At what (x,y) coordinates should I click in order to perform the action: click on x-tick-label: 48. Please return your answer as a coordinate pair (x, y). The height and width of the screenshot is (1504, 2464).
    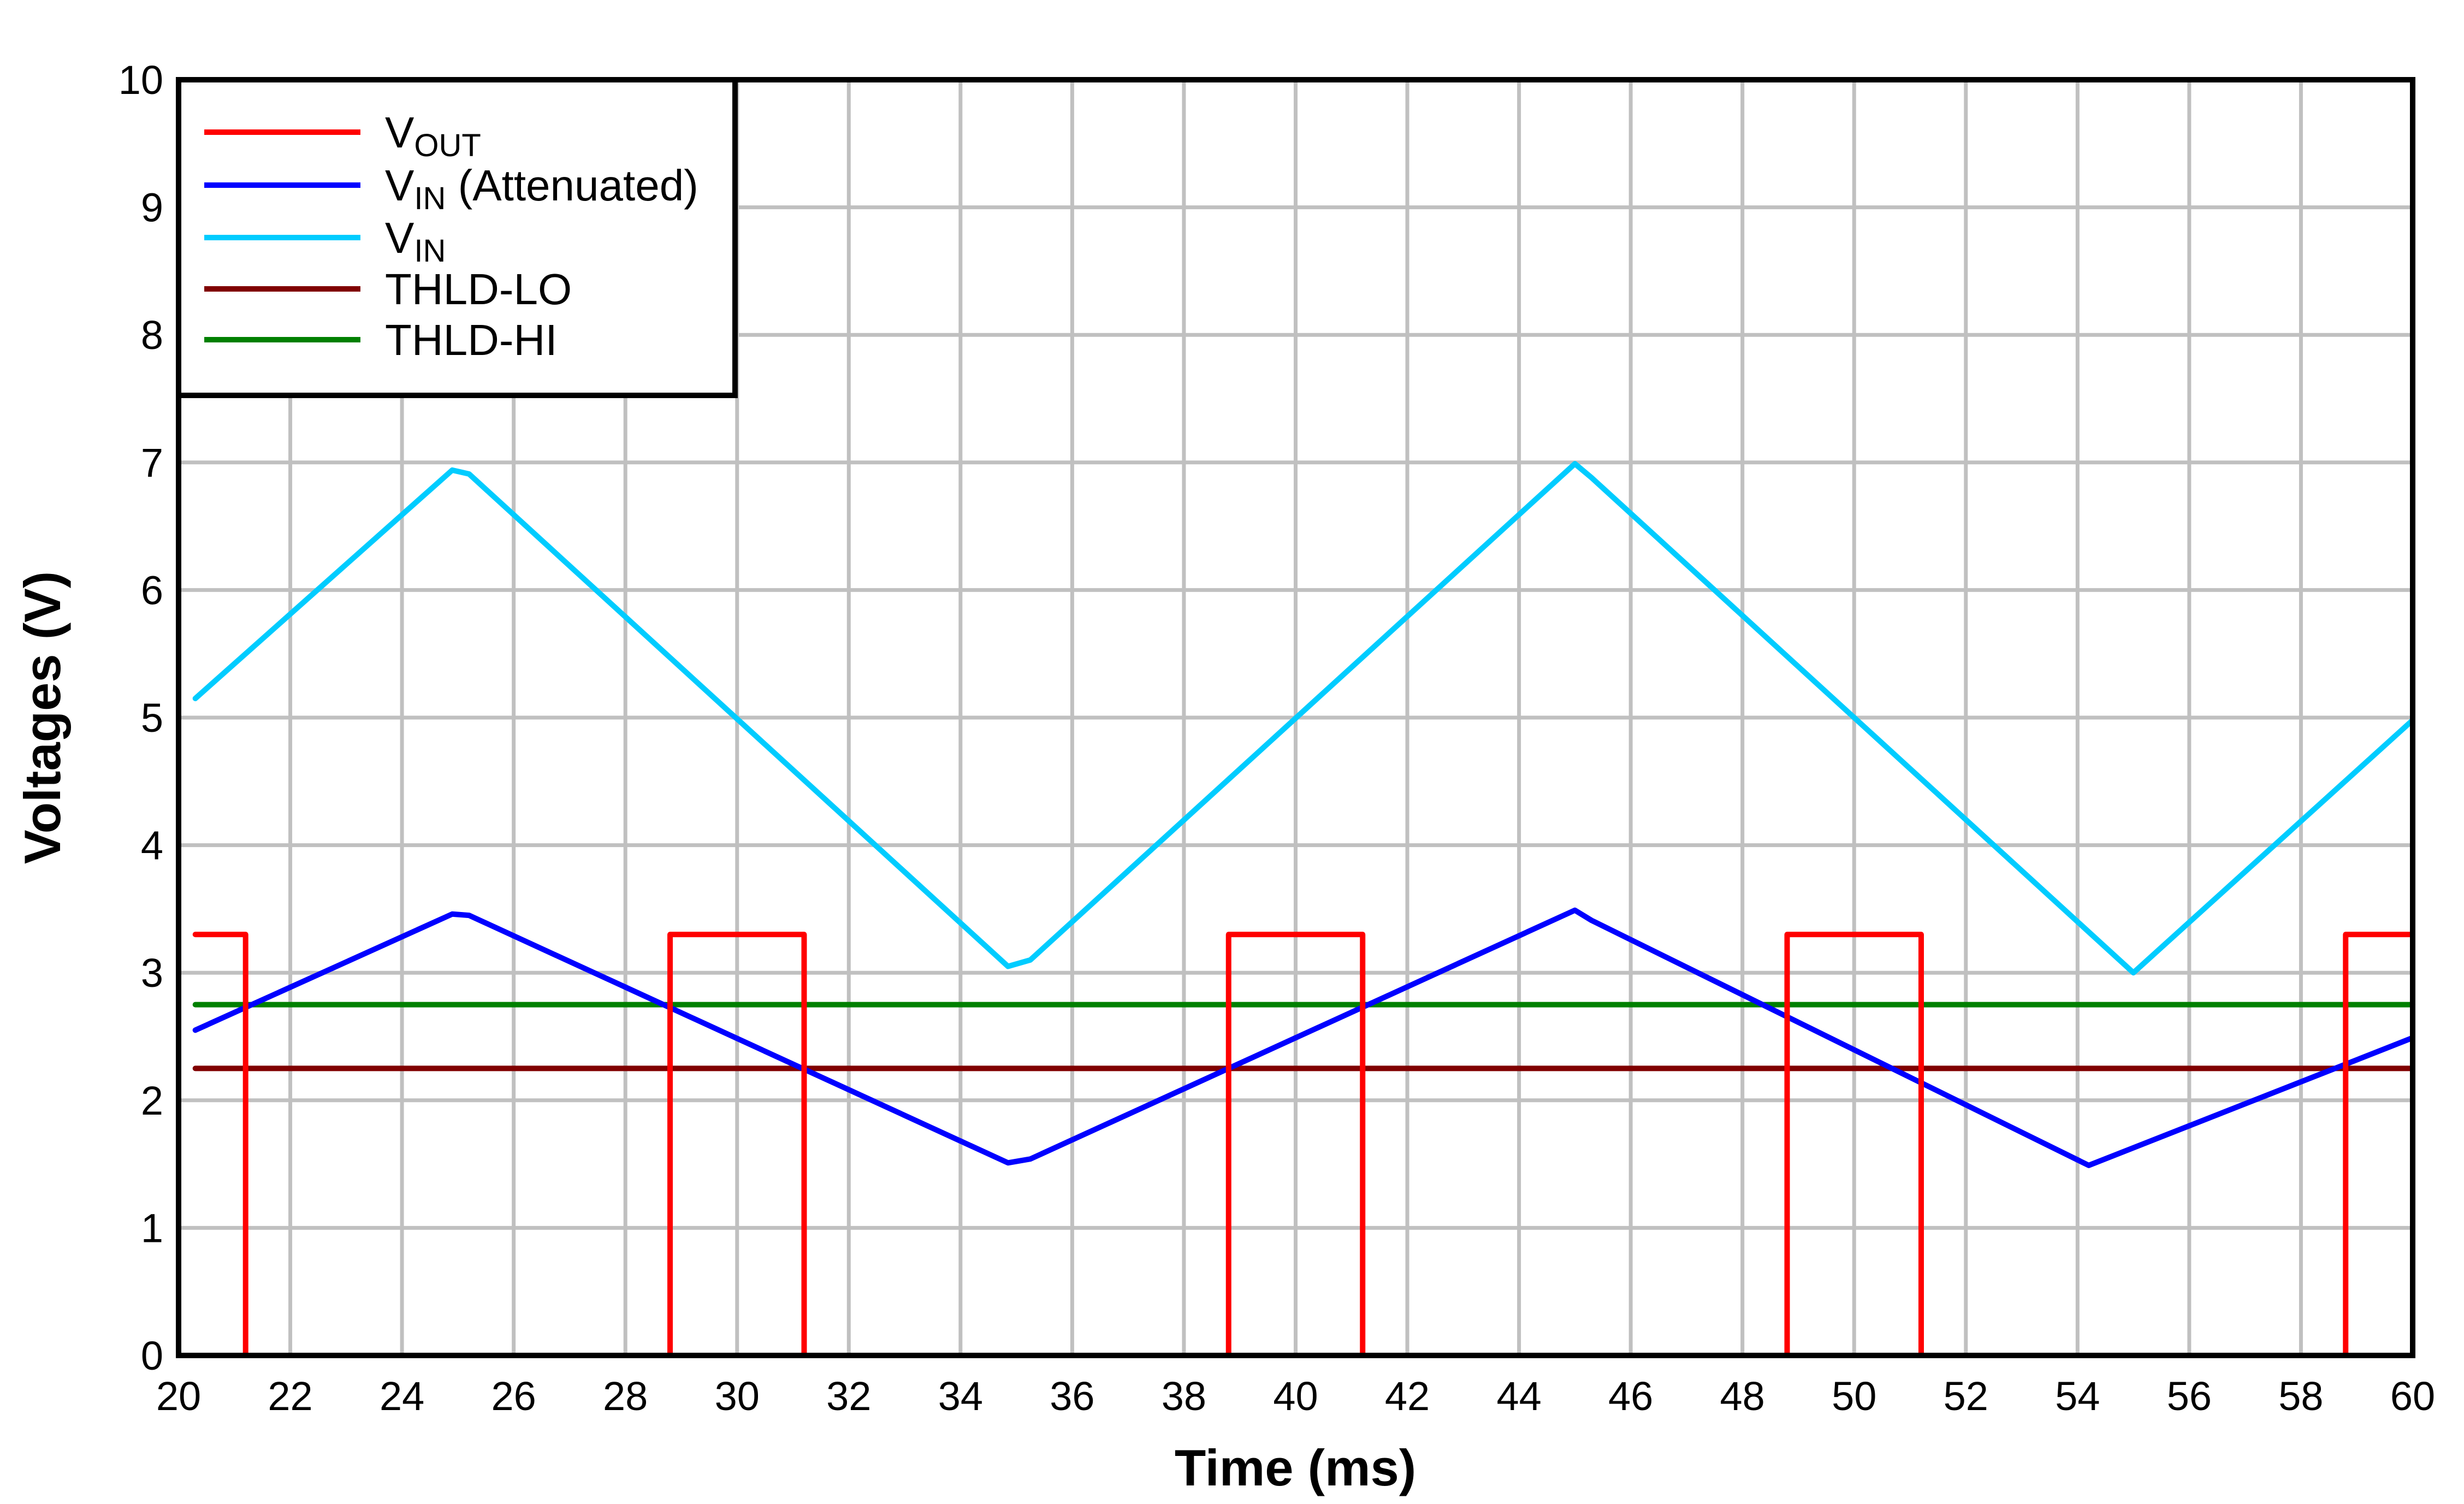
    Looking at the image, I should click on (1743, 1396).